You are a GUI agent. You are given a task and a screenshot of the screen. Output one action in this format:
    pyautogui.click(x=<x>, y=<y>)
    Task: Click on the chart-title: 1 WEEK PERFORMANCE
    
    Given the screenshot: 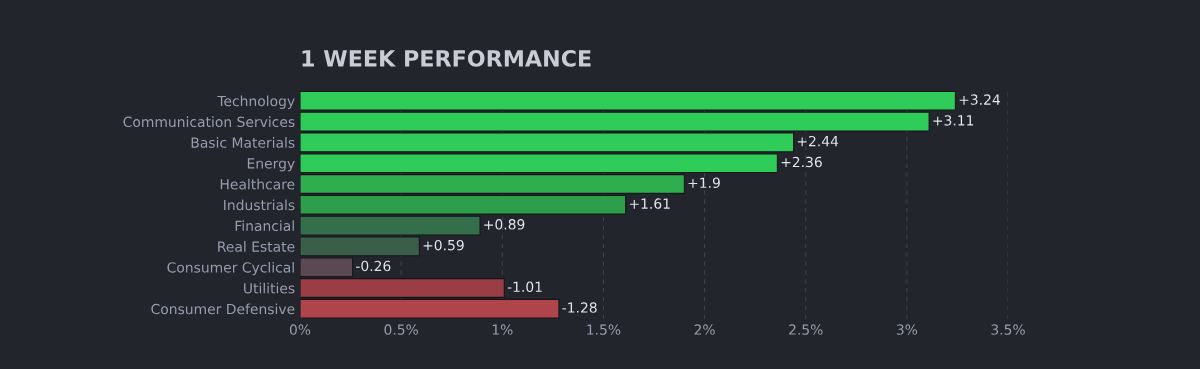 What is the action you would take?
    pyautogui.click(x=446, y=58)
    